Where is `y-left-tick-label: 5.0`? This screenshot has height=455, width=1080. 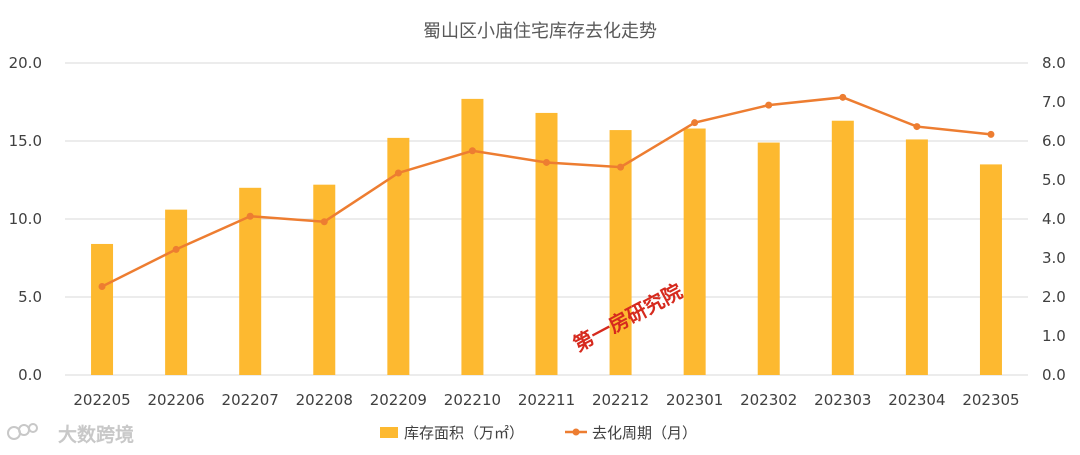 y-left-tick-label: 5.0 is located at coordinates (30, 297).